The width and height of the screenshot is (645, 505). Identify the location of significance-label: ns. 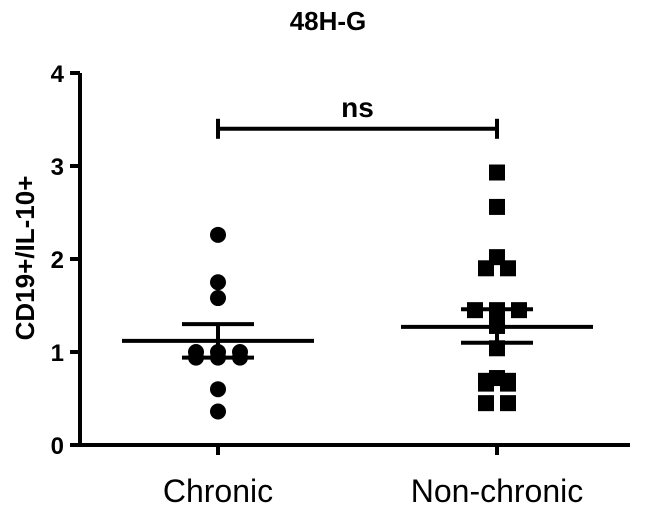
(357, 107).